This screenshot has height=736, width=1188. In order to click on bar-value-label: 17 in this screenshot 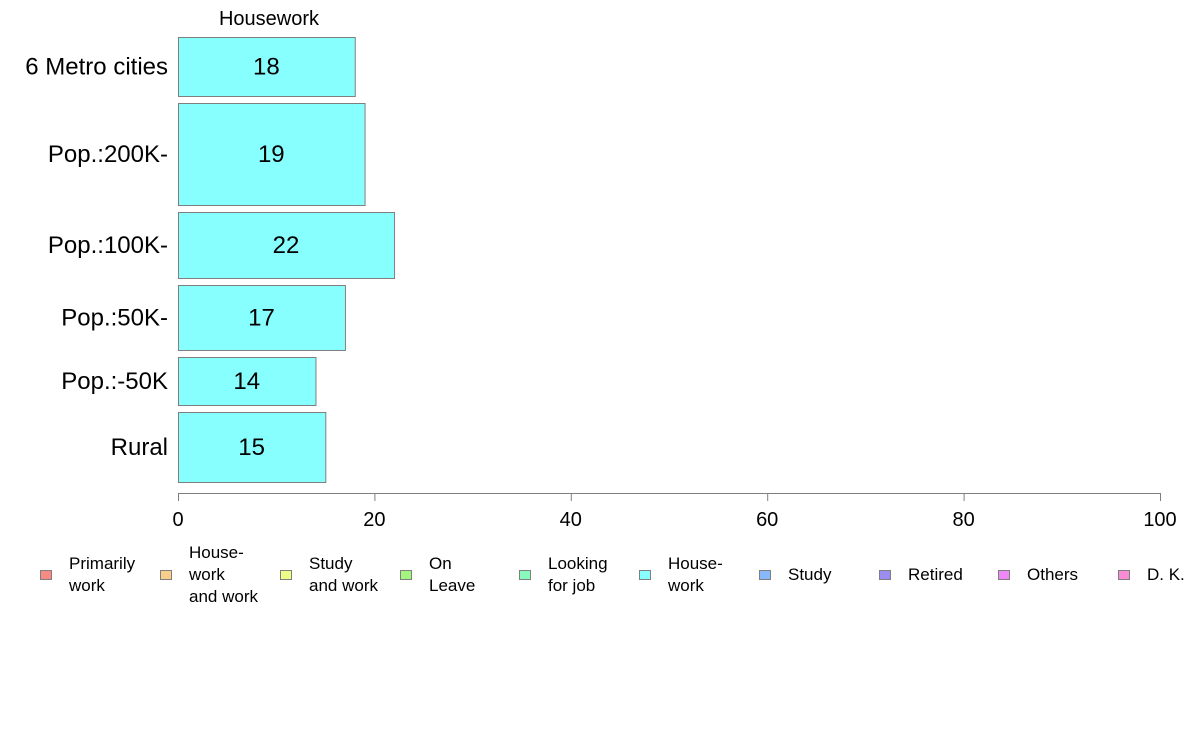, I will do `click(261, 318)`.